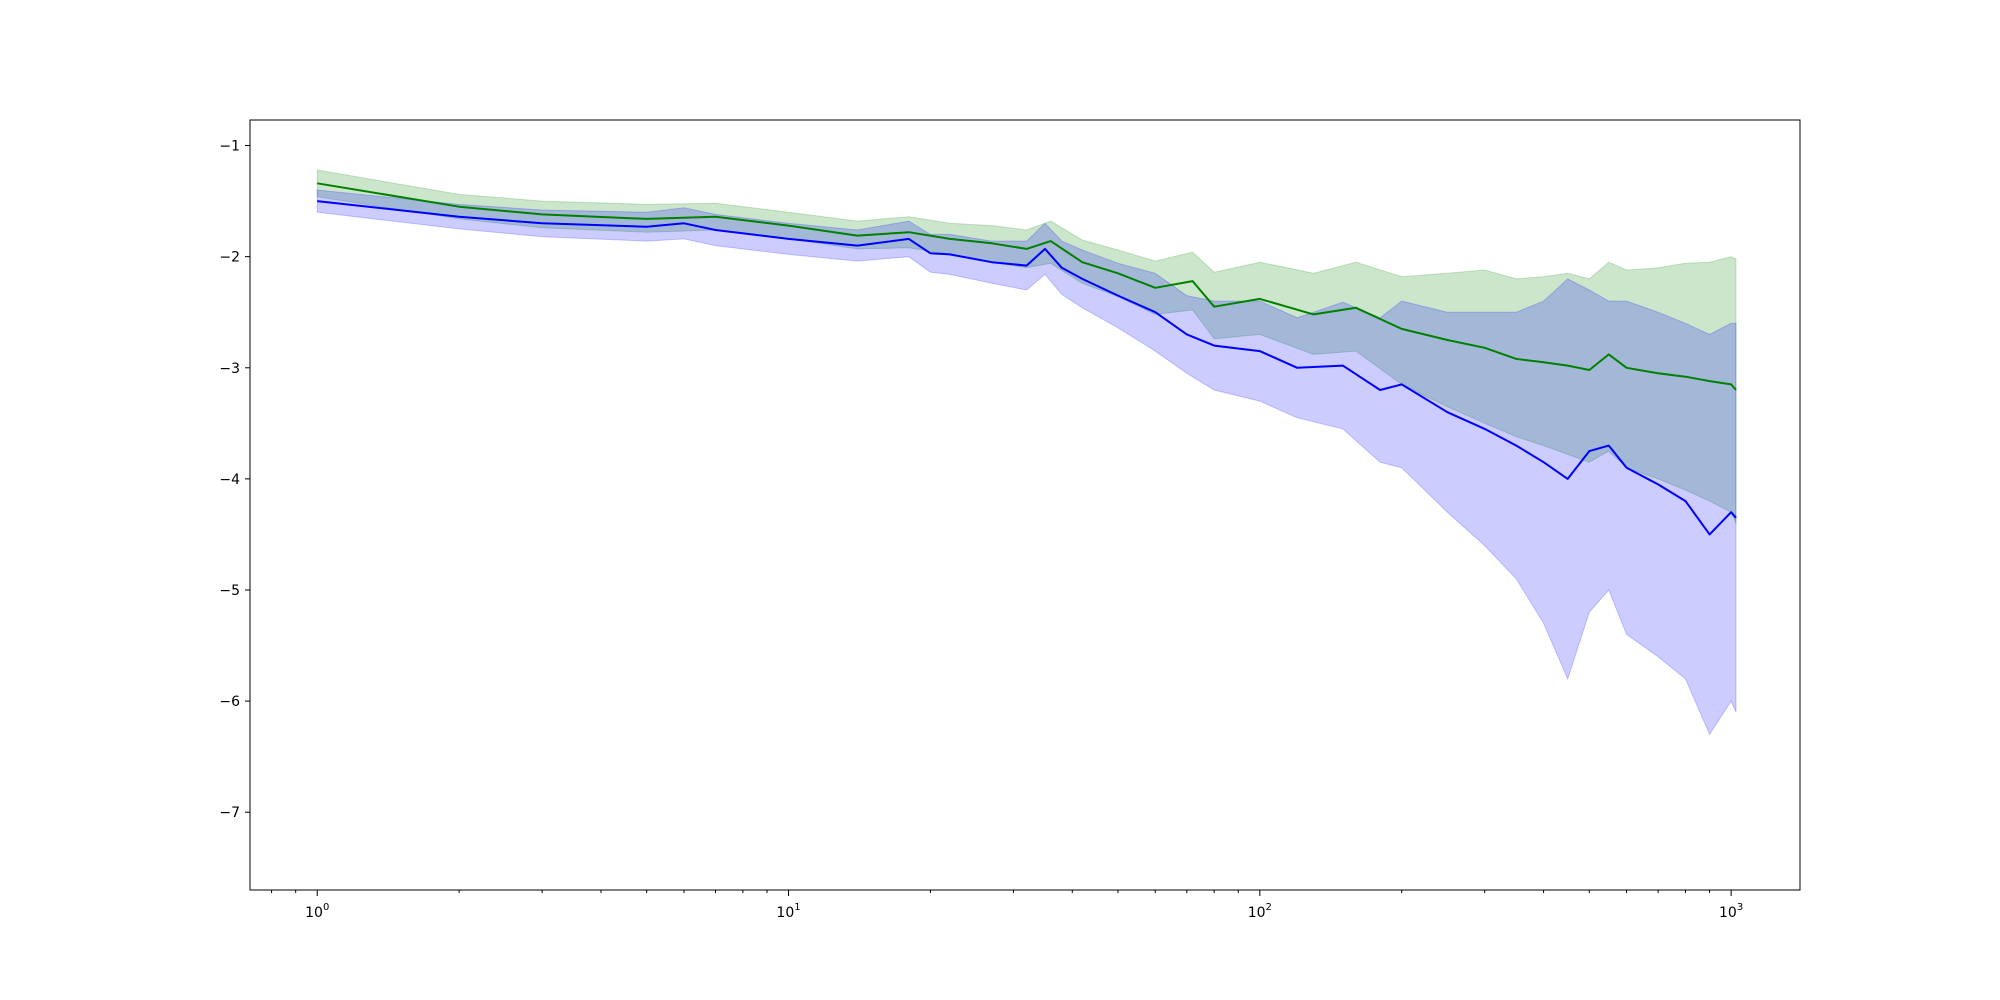 The width and height of the screenshot is (2000, 1000). What do you see at coordinates (1731, 911) in the screenshot?
I see `x-tick-label: 10³` at bounding box center [1731, 911].